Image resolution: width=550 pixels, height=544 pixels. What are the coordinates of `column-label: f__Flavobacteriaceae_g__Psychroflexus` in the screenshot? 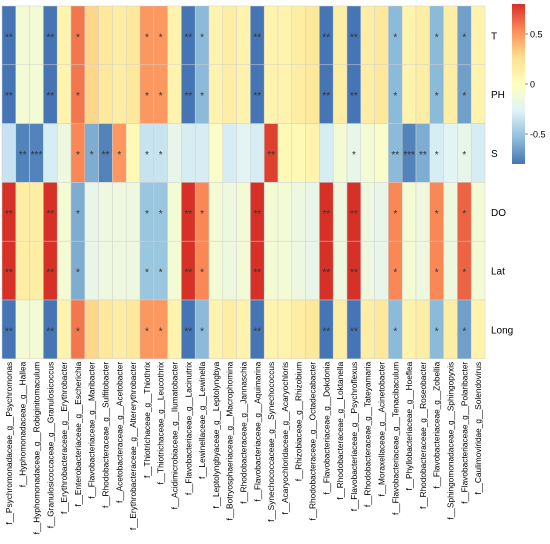 It's located at (354, 436).